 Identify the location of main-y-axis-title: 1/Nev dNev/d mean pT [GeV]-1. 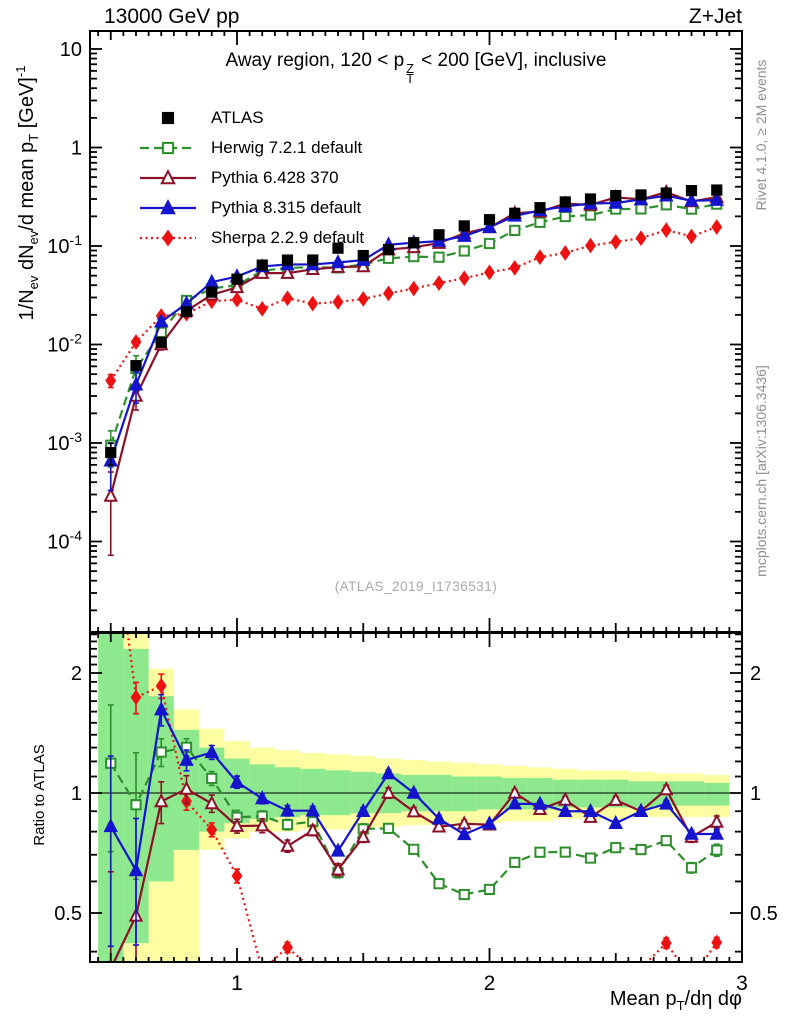
(27, 193).